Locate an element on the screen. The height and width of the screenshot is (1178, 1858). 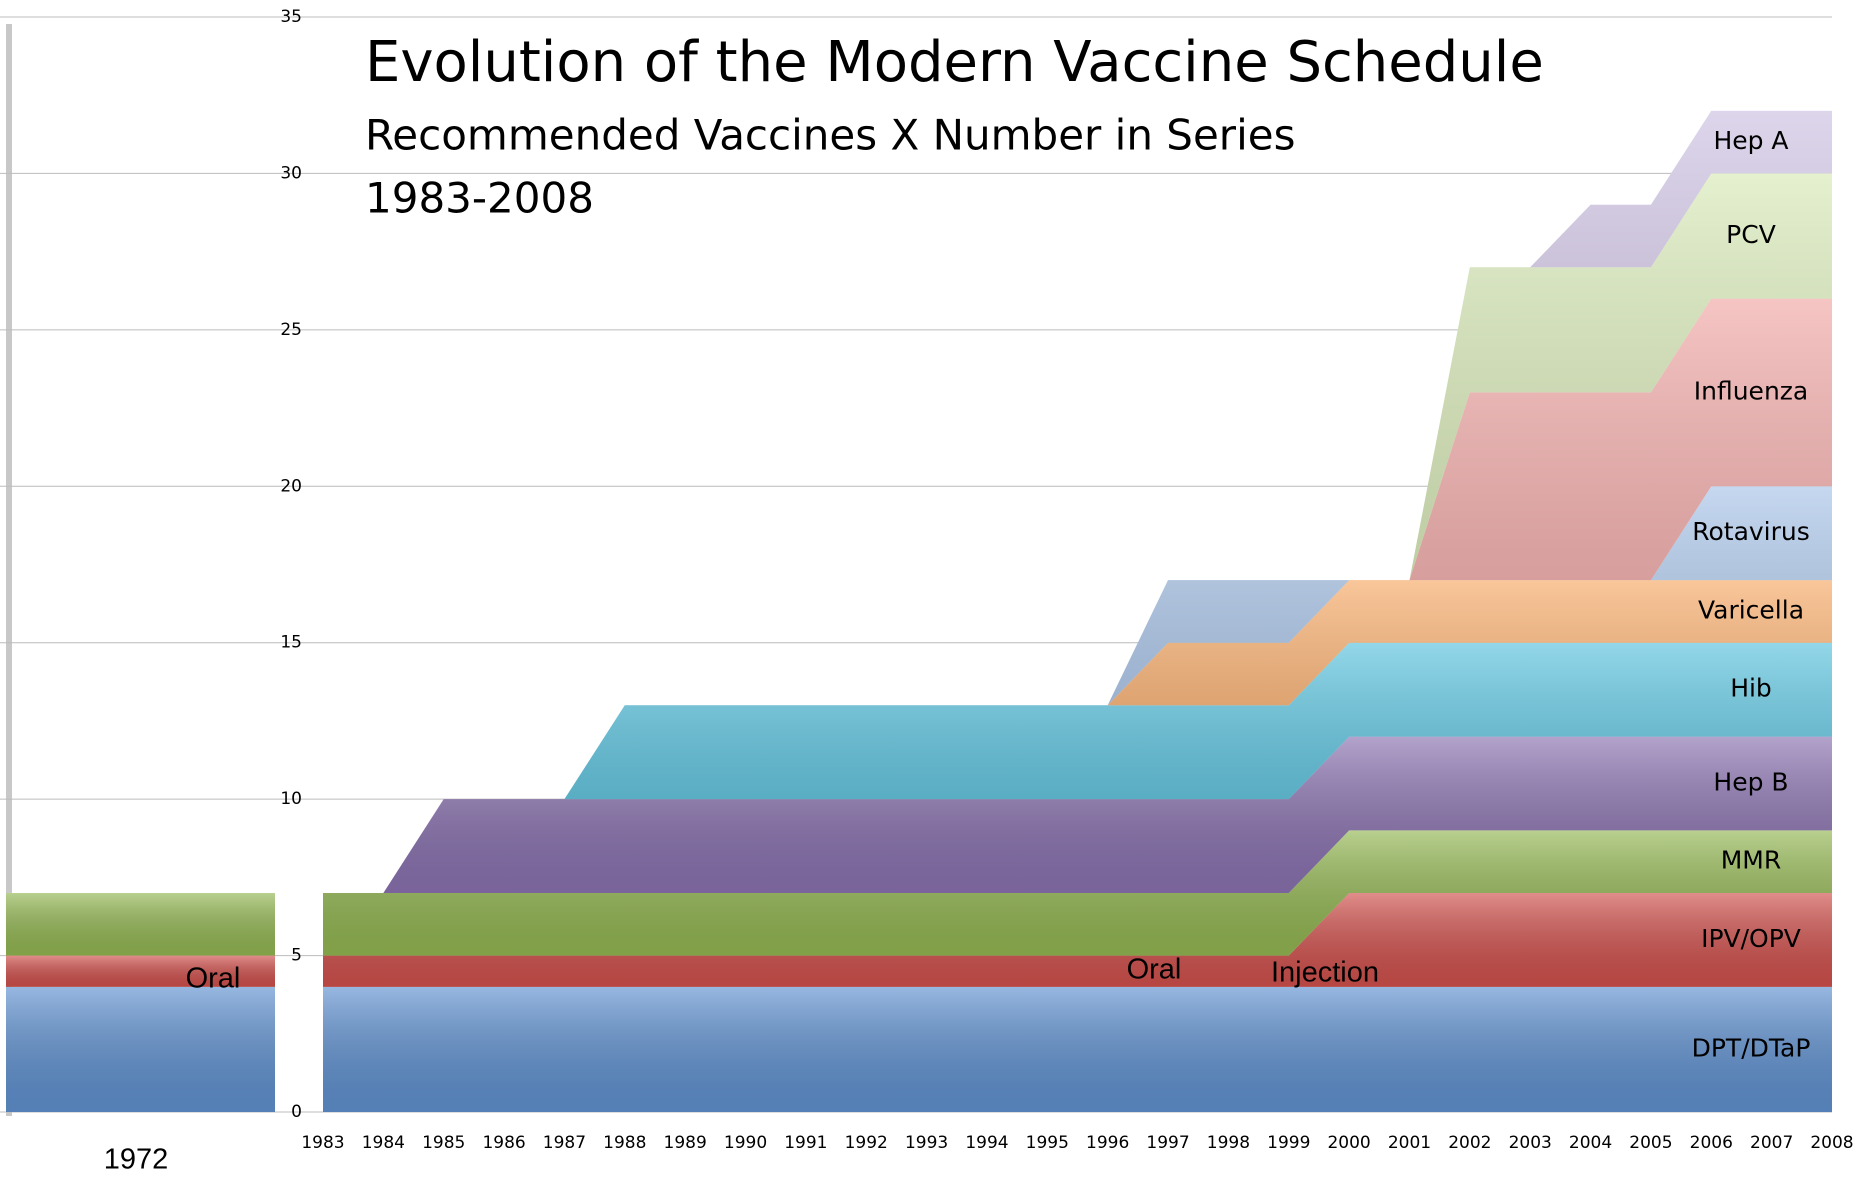
y-tick-label: 5 is located at coordinates (296, 956).